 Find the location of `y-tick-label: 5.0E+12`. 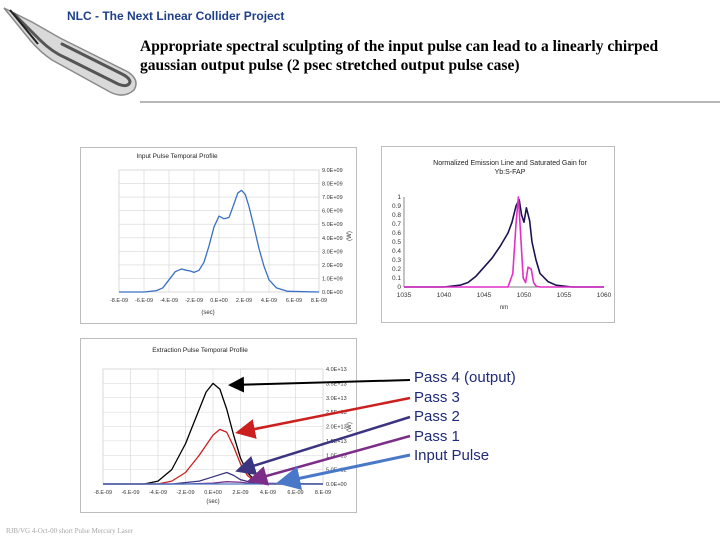

y-tick-label: 5.0E+12 is located at coordinates (336, 471).